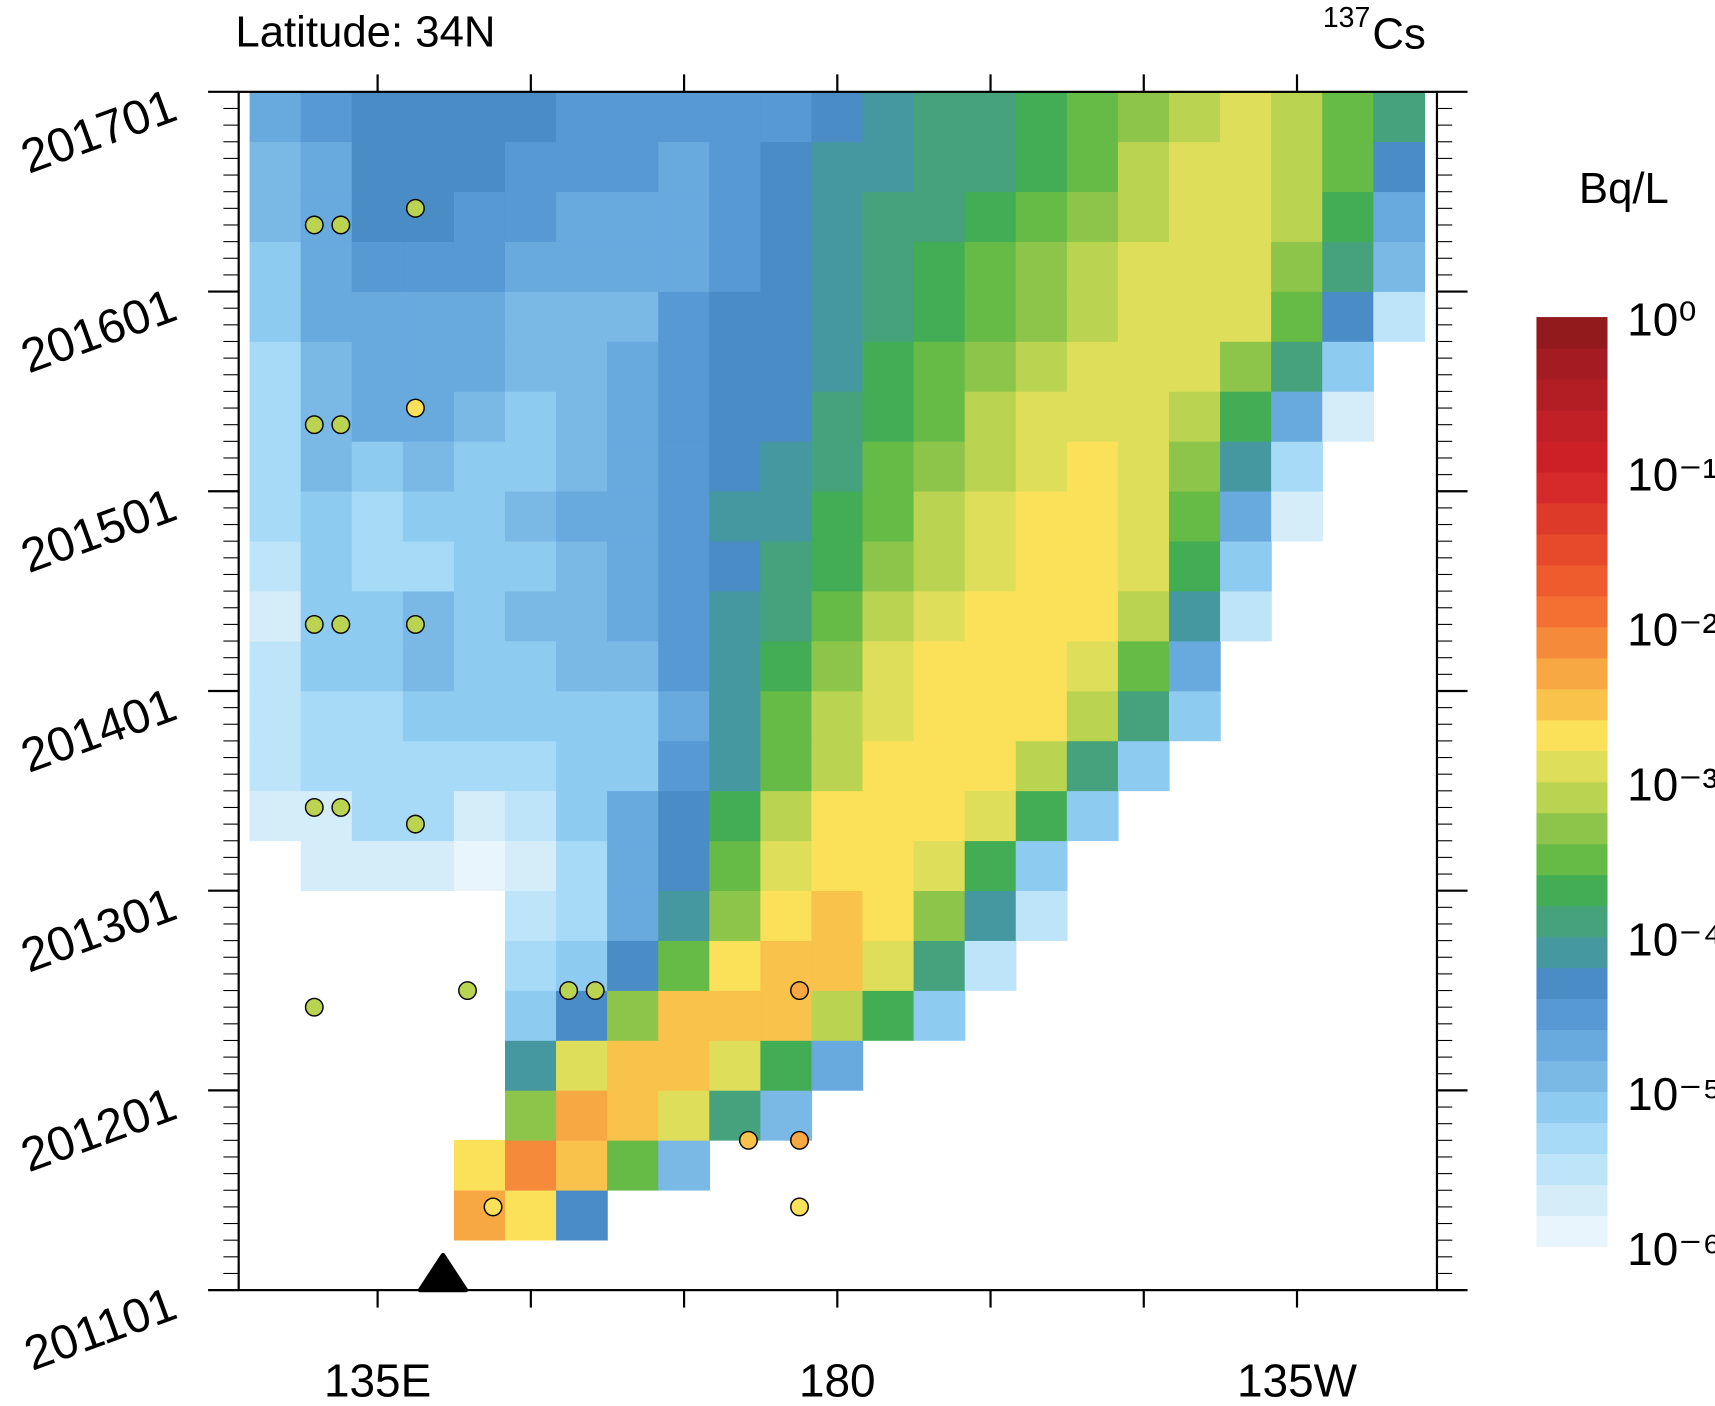 This screenshot has height=1406, width=1715. Describe the element at coordinates (1297, 1380) in the screenshot. I see `x-tick-label: 135W` at that location.